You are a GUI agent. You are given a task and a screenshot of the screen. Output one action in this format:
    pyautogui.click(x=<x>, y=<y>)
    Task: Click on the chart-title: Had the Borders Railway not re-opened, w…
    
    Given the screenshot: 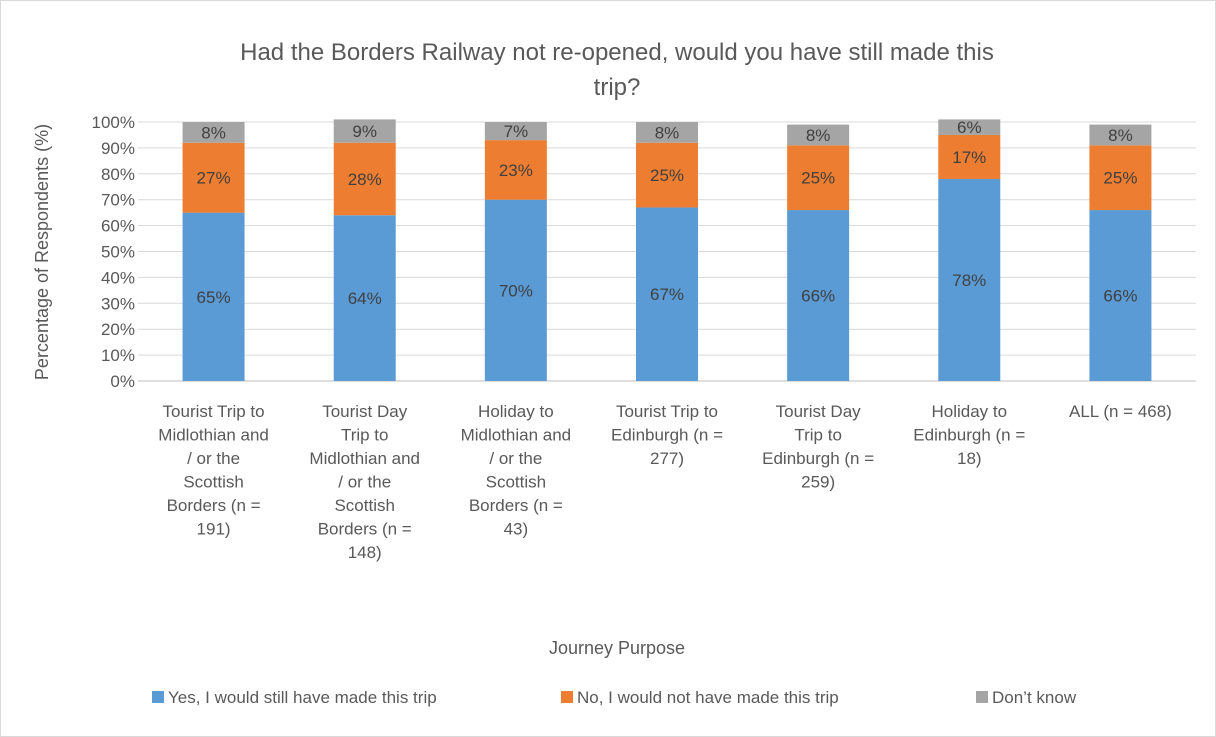 What is the action you would take?
    pyautogui.click(x=617, y=70)
    